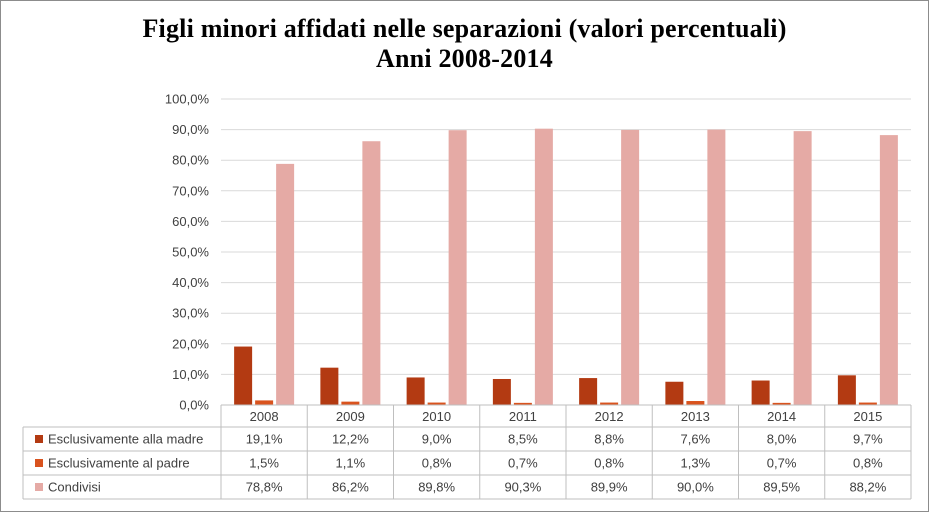 The width and height of the screenshot is (929, 512). Describe the element at coordinates (264, 487) in the screenshot. I see `data-label: 78,8%` at that location.